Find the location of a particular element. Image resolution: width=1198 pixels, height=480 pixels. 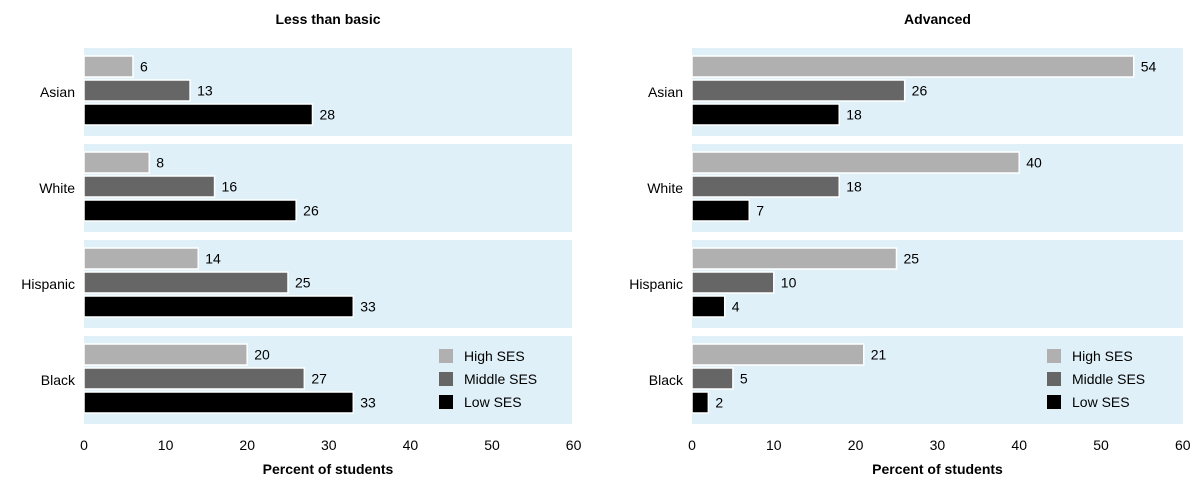

data-label-middle-ses-black: 5 is located at coordinates (744, 379).